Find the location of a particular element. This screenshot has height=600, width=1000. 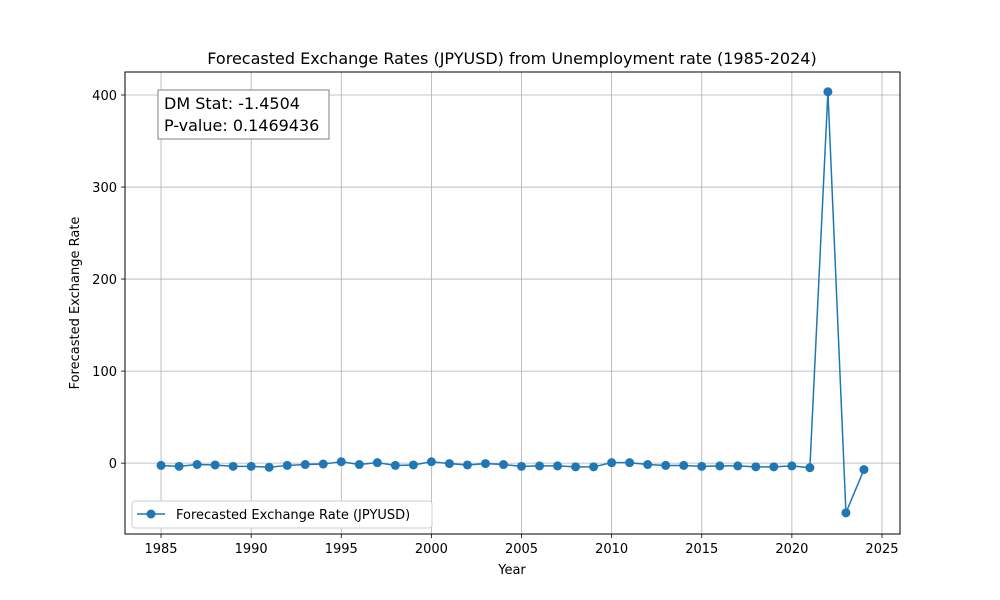

x-tick-label: 2010 is located at coordinates (611, 549).